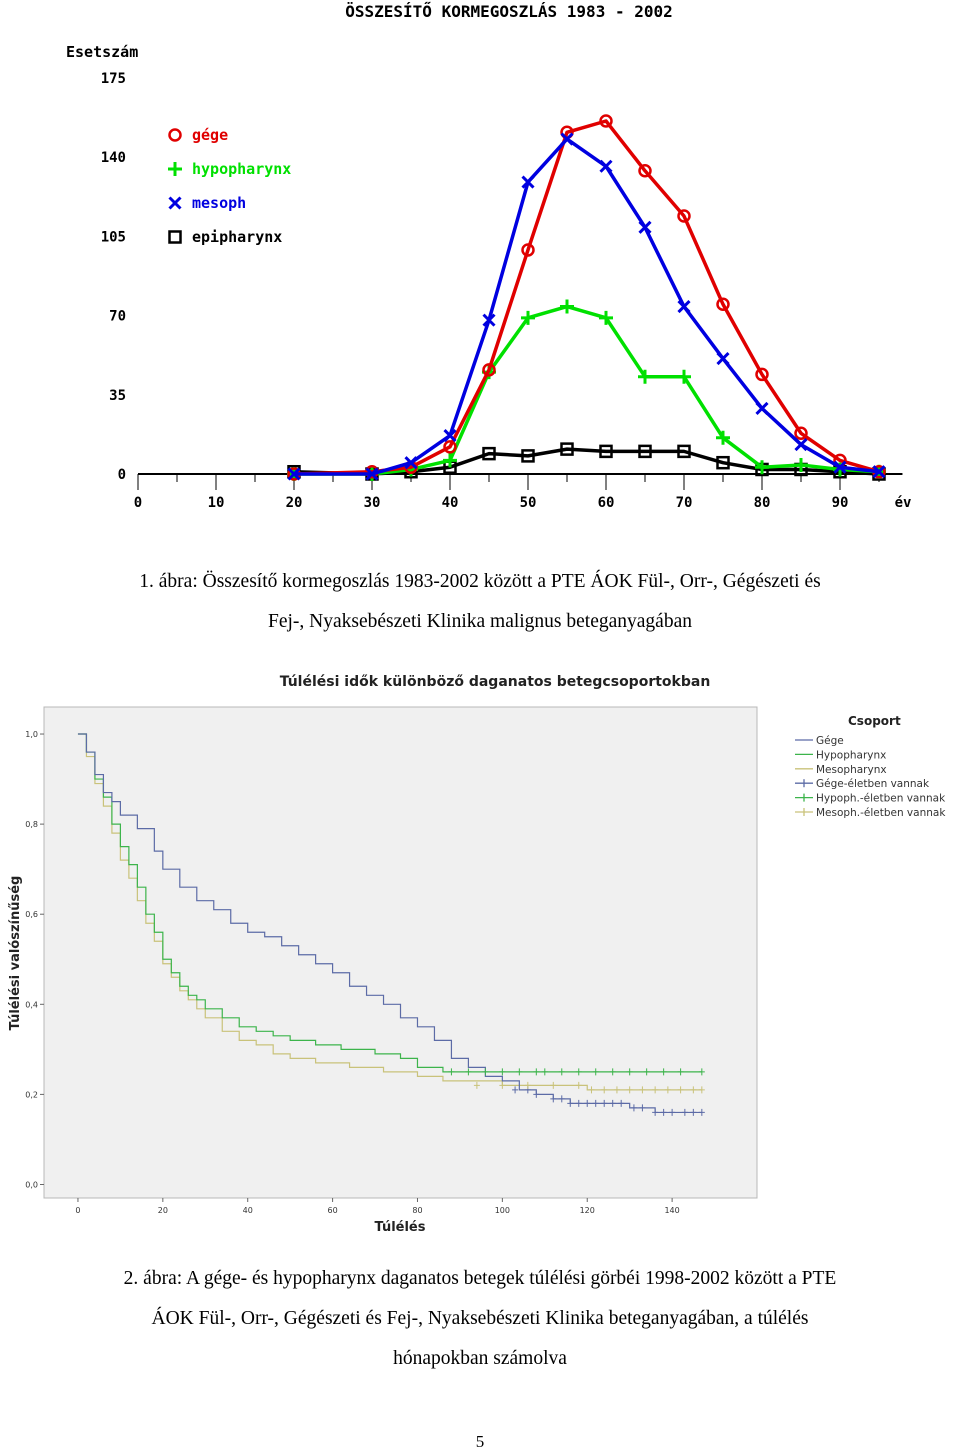  Describe the element at coordinates (502, 1210) in the screenshot. I see `x-tick-label: 100` at that location.